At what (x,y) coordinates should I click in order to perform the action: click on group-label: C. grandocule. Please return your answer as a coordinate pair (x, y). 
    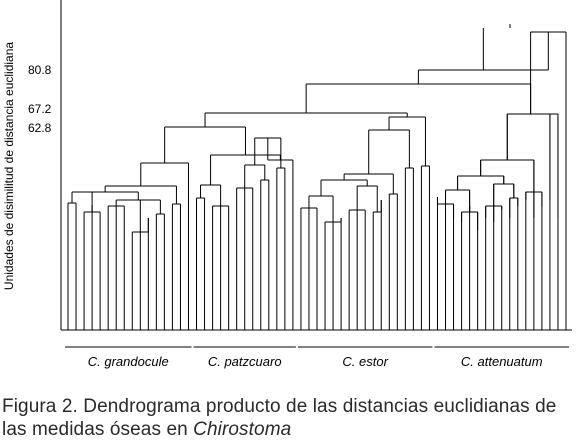
    Looking at the image, I should click on (128, 361).